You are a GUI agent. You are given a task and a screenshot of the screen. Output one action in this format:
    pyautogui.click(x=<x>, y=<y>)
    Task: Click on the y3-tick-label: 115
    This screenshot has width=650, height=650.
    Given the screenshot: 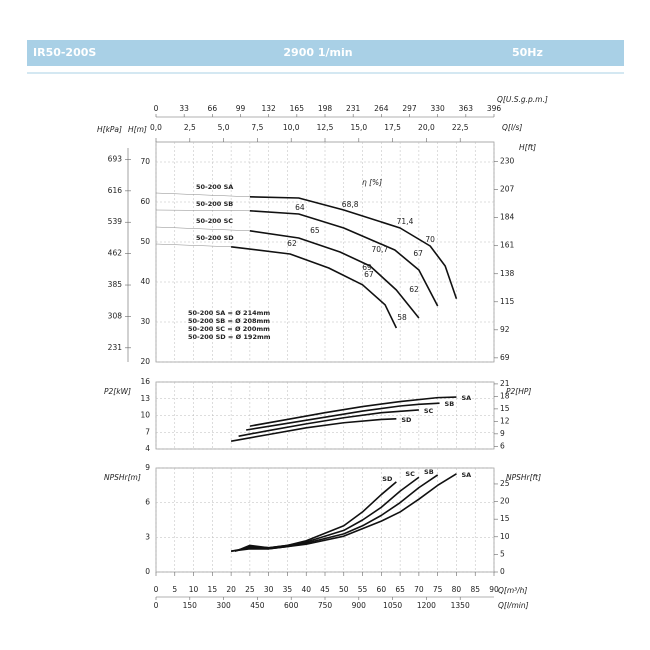 What is the action you would take?
    pyautogui.click(x=507, y=301)
    